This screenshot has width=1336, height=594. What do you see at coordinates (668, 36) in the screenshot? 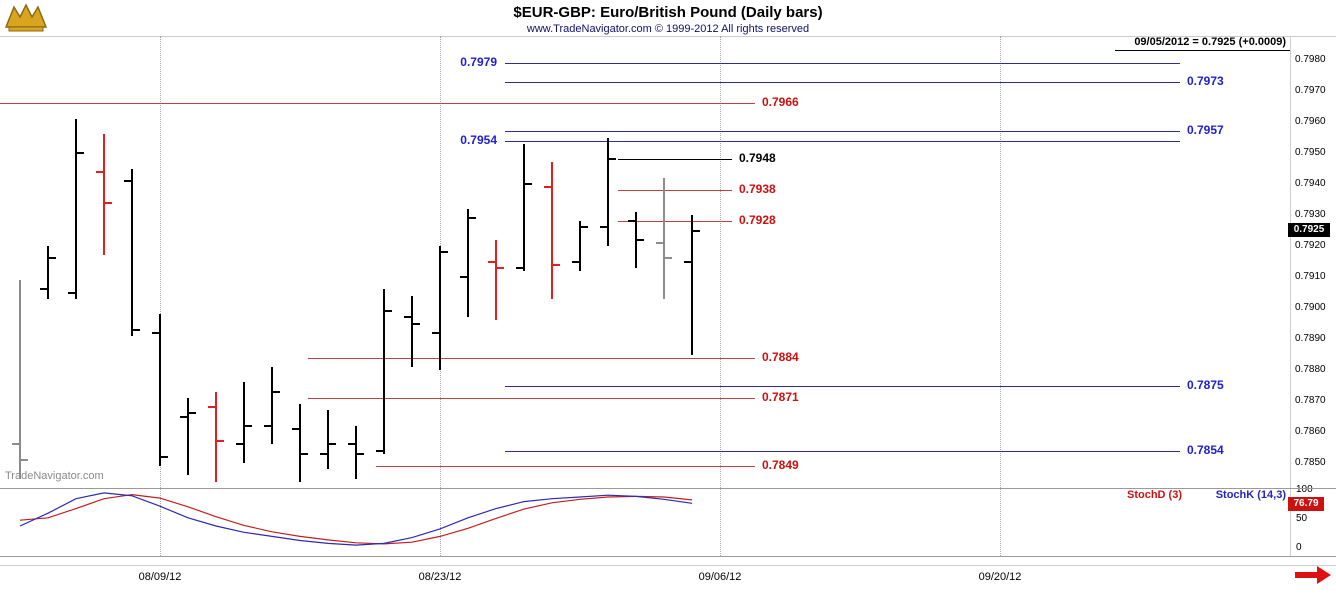
I see `chart-top-border` at bounding box center [668, 36].